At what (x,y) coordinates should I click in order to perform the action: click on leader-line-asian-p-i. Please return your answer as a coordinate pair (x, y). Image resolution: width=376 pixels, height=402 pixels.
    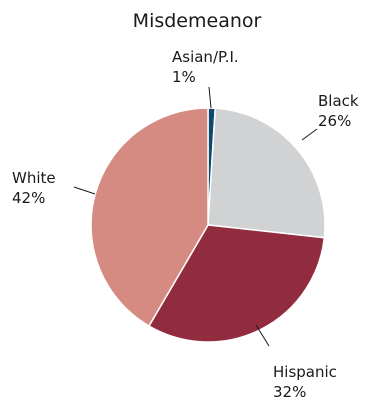
    Looking at the image, I should click on (210, 97).